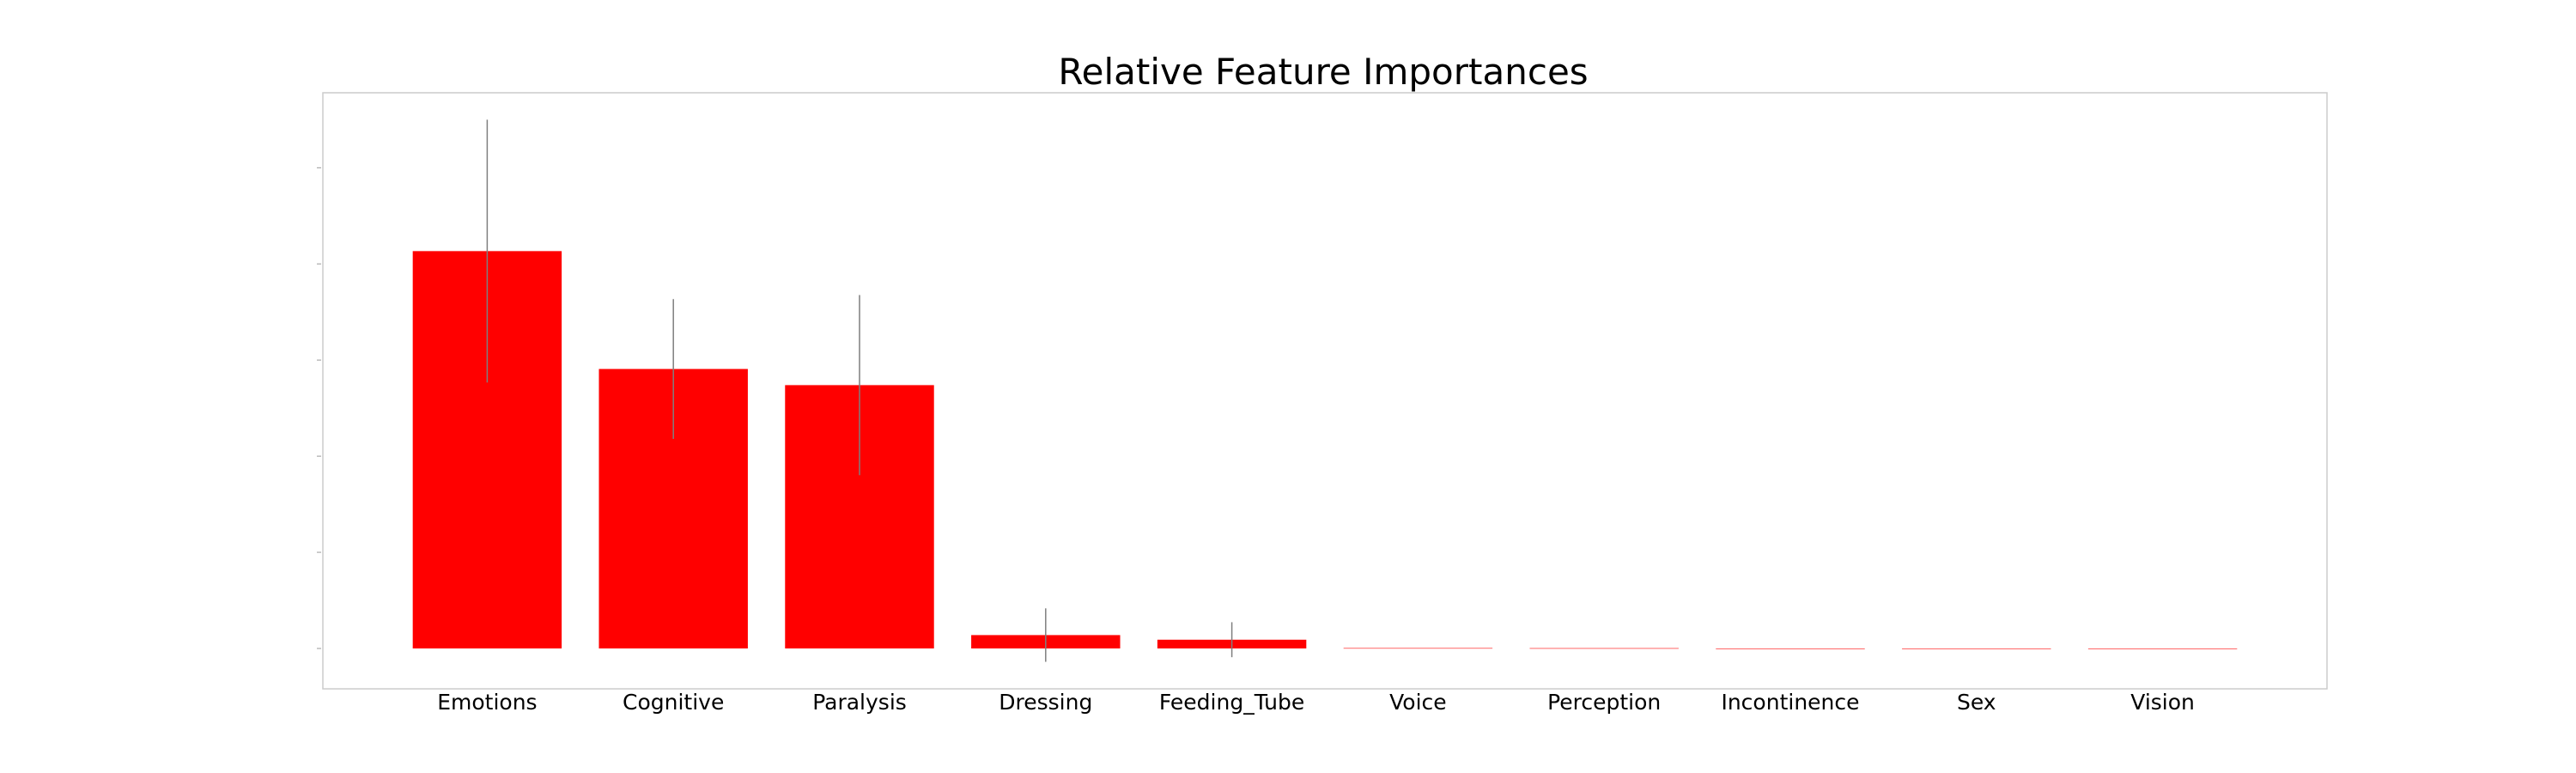 The image size is (2576, 773). I want to click on x-tick-label-perception: Perception, so click(1604, 702).